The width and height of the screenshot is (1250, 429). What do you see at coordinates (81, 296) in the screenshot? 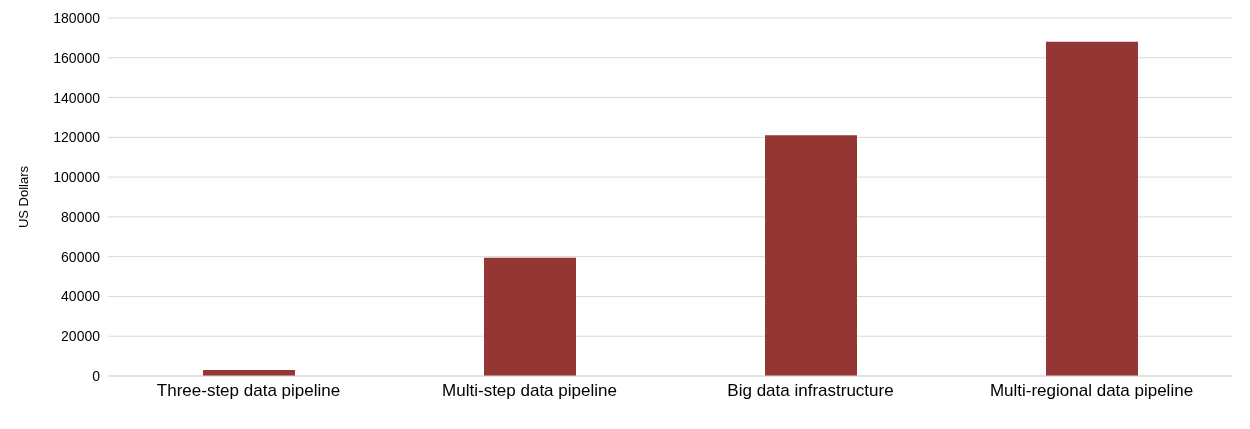
I see `y-tick-label: 40000` at bounding box center [81, 296].